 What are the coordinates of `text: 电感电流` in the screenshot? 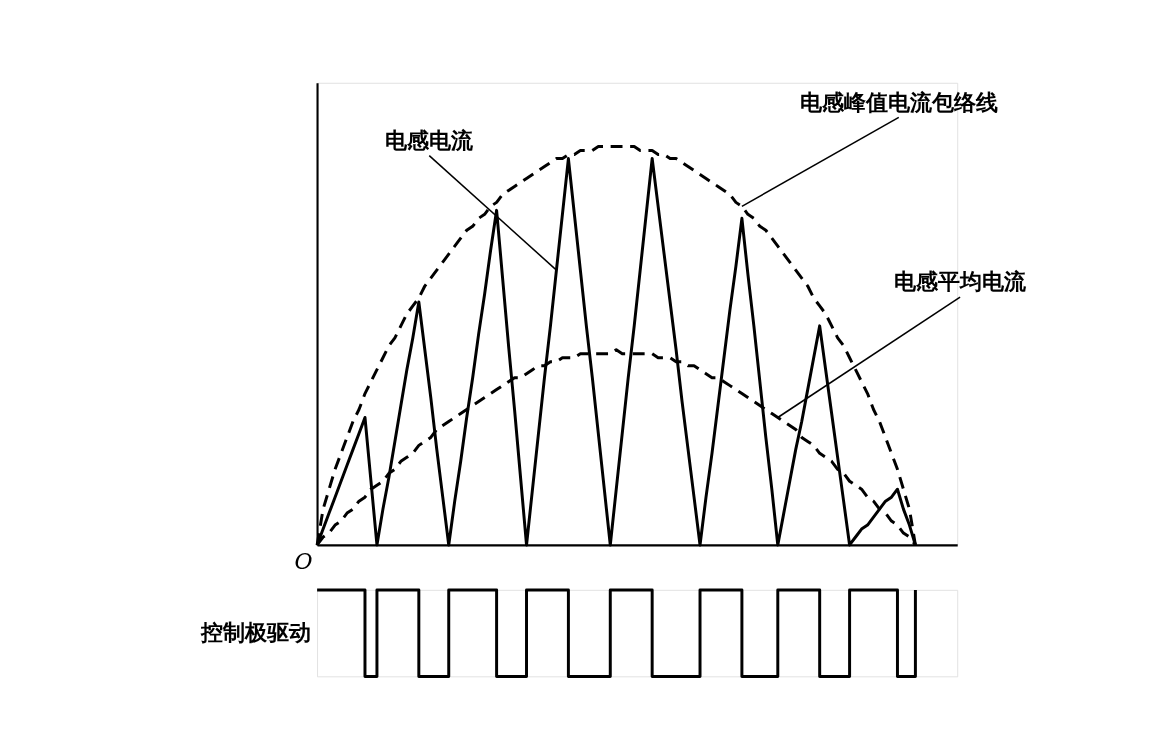 It's located at (430, 140).